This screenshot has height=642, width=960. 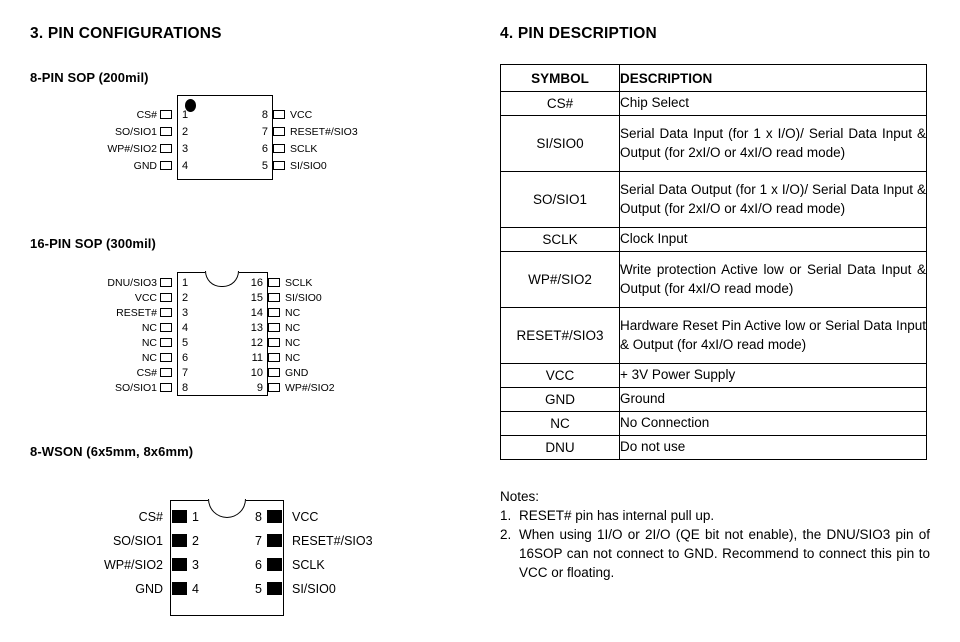 I want to click on description-text: Chip Select, so click(x=655, y=103).